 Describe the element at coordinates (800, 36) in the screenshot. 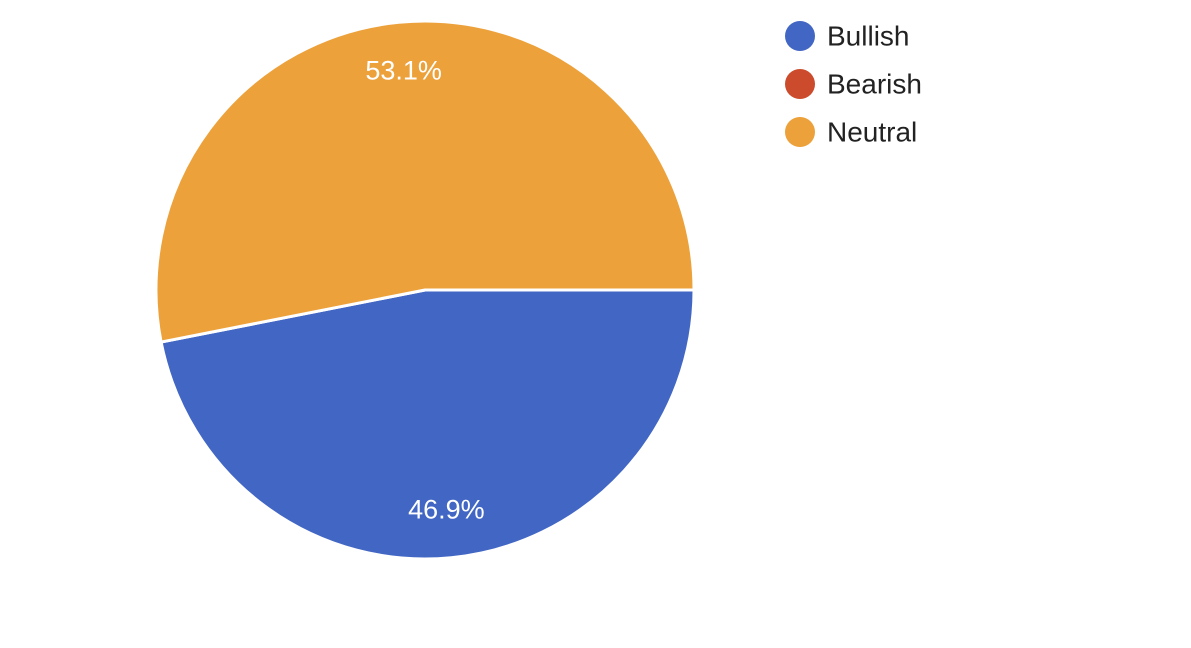

I see `legend-swatch-bullish` at that location.